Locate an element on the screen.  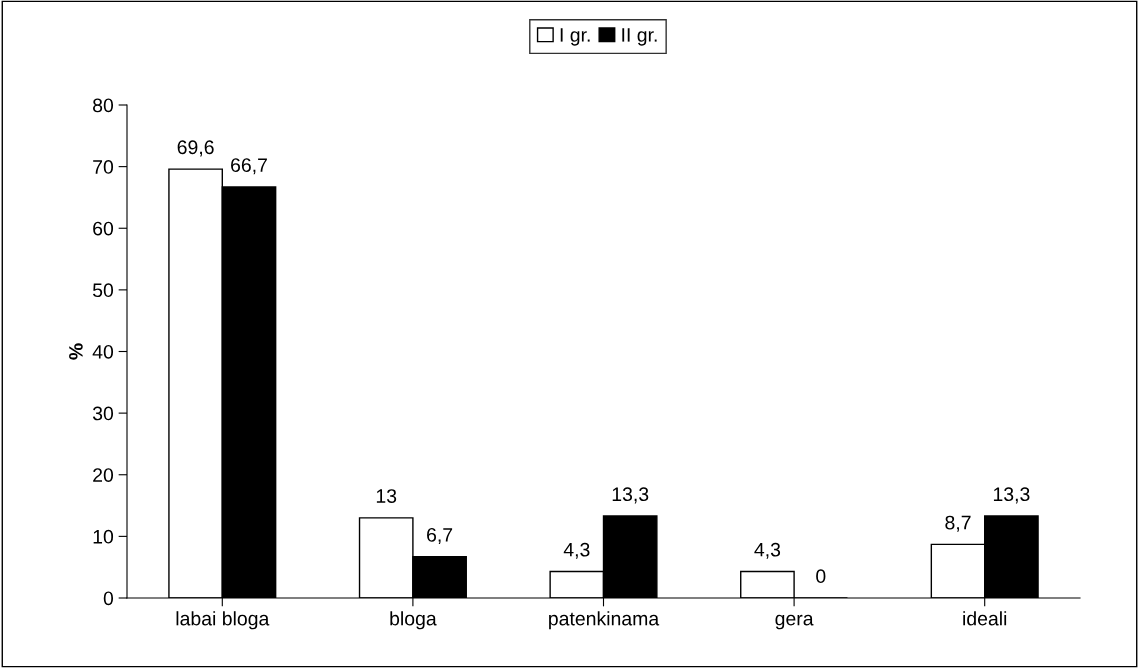
data-label: 69,6 is located at coordinates (195, 148).